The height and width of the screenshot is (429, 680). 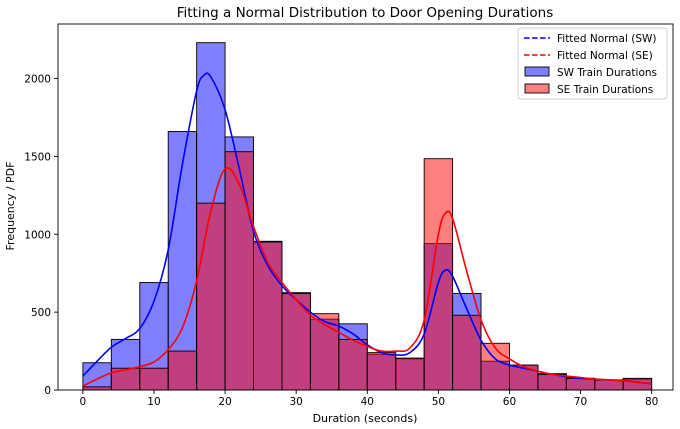 I want to click on x-tick-label: 60, so click(x=509, y=402).